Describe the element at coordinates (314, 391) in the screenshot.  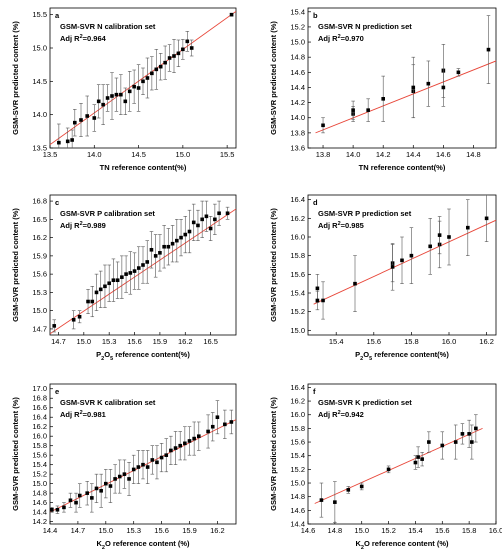
I see `panel-letter: f` at that location.